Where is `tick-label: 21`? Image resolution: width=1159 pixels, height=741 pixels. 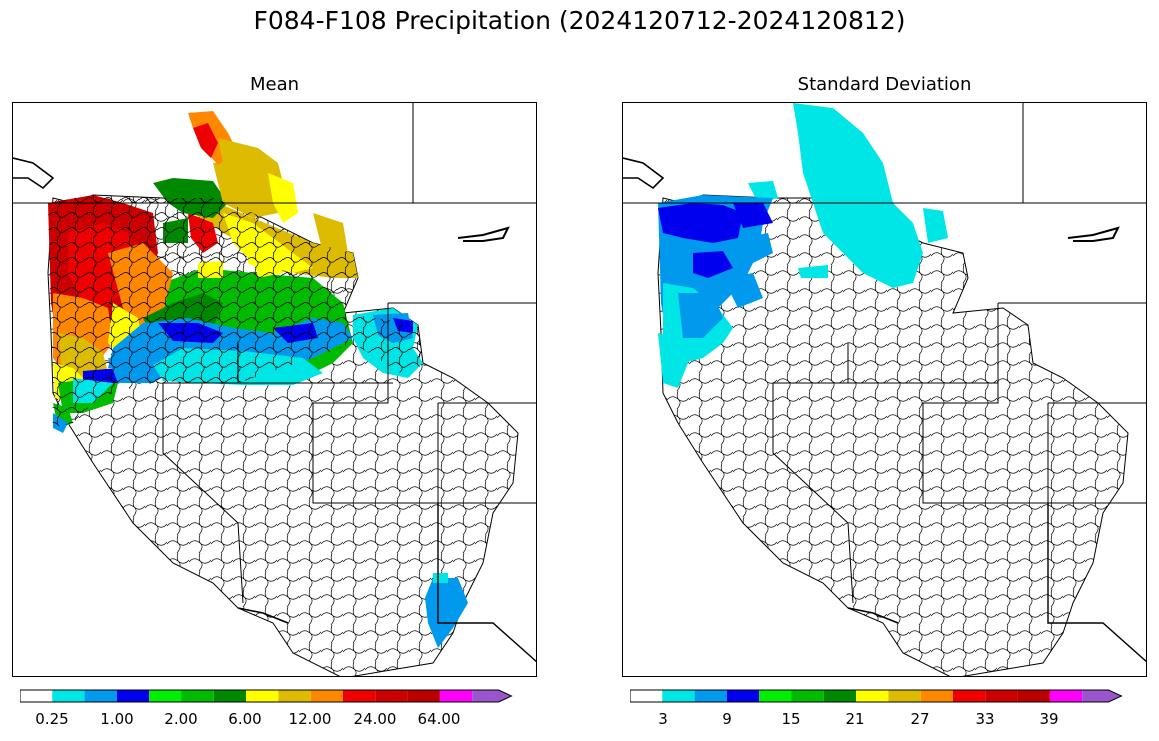
tick-label: 21 is located at coordinates (855, 719).